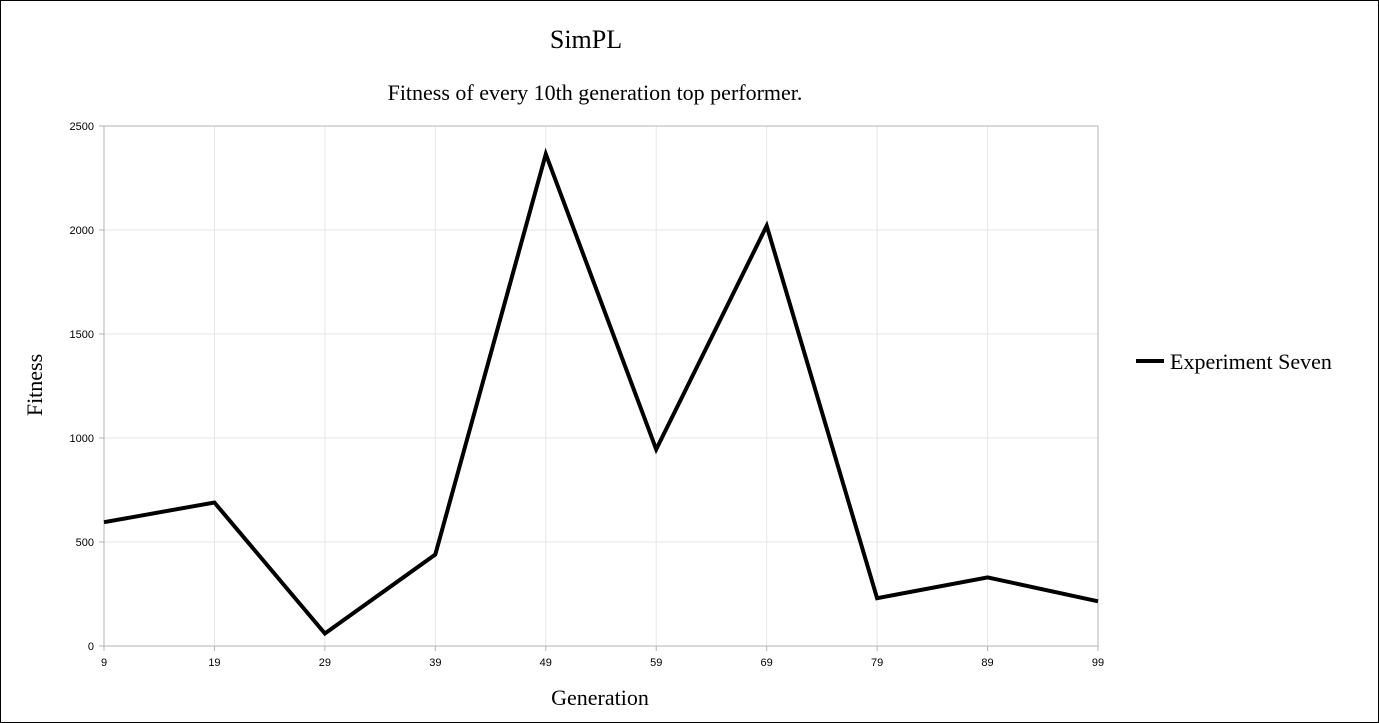 The width and height of the screenshot is (1379, 723). What do you see at coordinates (987, 663) in the screenshot?
I see `x-tick-label: 89` at bounding box center [987, 663].